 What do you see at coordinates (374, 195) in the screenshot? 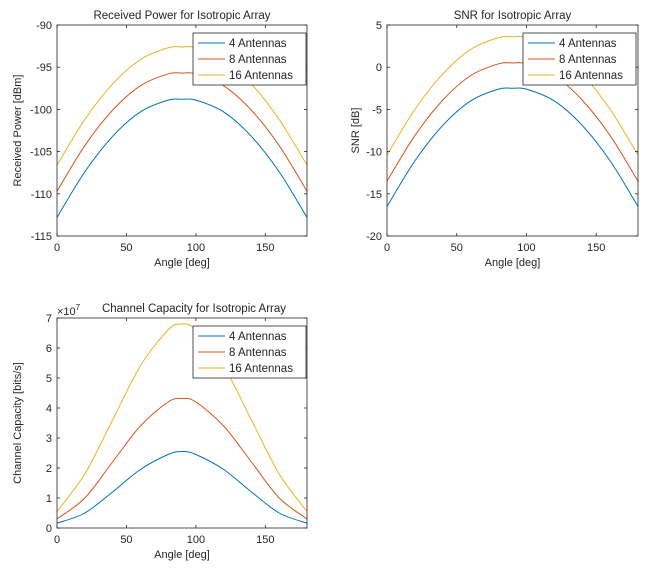
I see `y-tick-label: -15` at bounding box center [374, 195].